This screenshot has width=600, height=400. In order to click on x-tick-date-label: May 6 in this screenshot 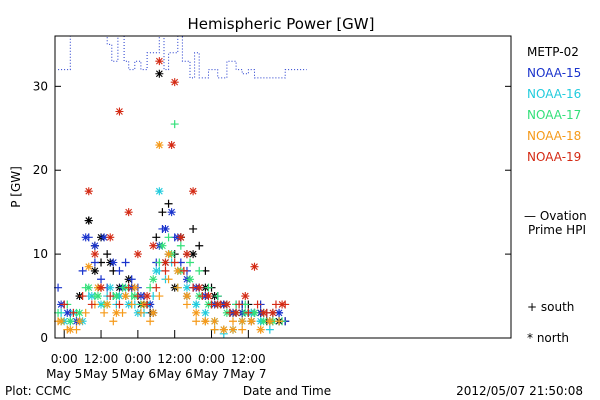, I will do `click(175, 374)`.